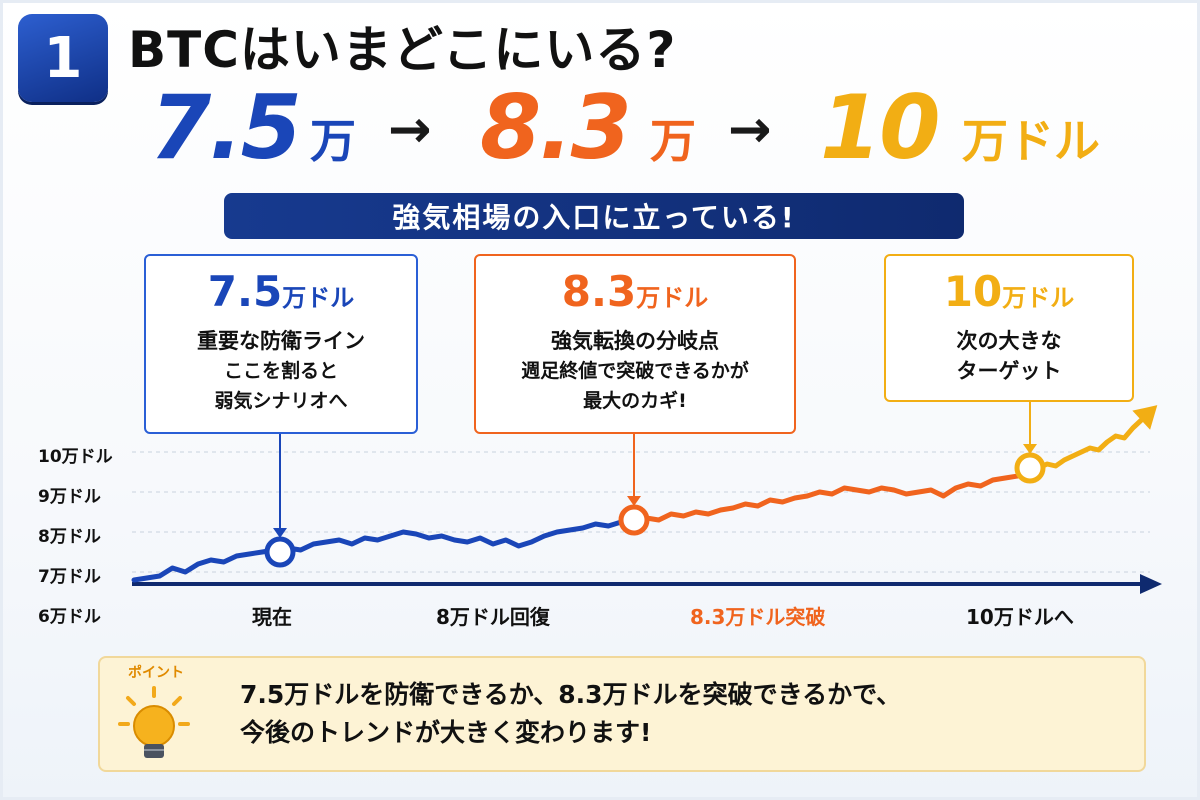 The width and height of the screenshot is (1200, 800). Describe the element at coordinates (154, 722) in the screenshot. I see `lightbulb-icon` at that location.